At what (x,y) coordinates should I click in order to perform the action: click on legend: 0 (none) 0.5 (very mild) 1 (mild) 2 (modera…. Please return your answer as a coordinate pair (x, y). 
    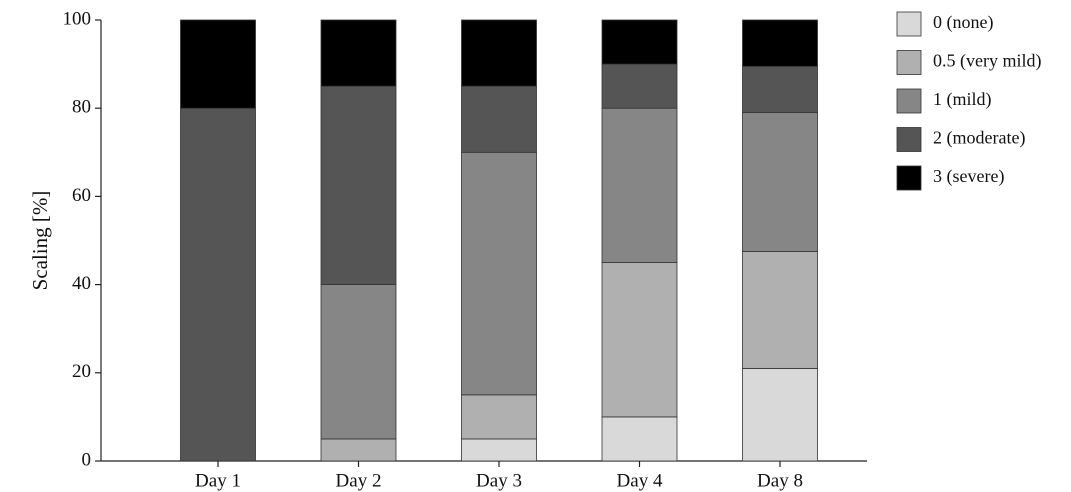
    Looking at the image, I should click on (968, 101).